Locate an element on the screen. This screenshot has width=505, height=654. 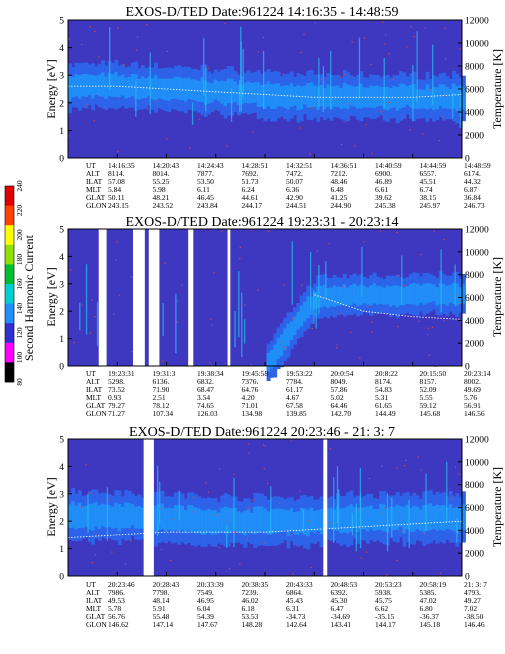
orbit-cell: 134.98 is located at coordinates (252, 413).